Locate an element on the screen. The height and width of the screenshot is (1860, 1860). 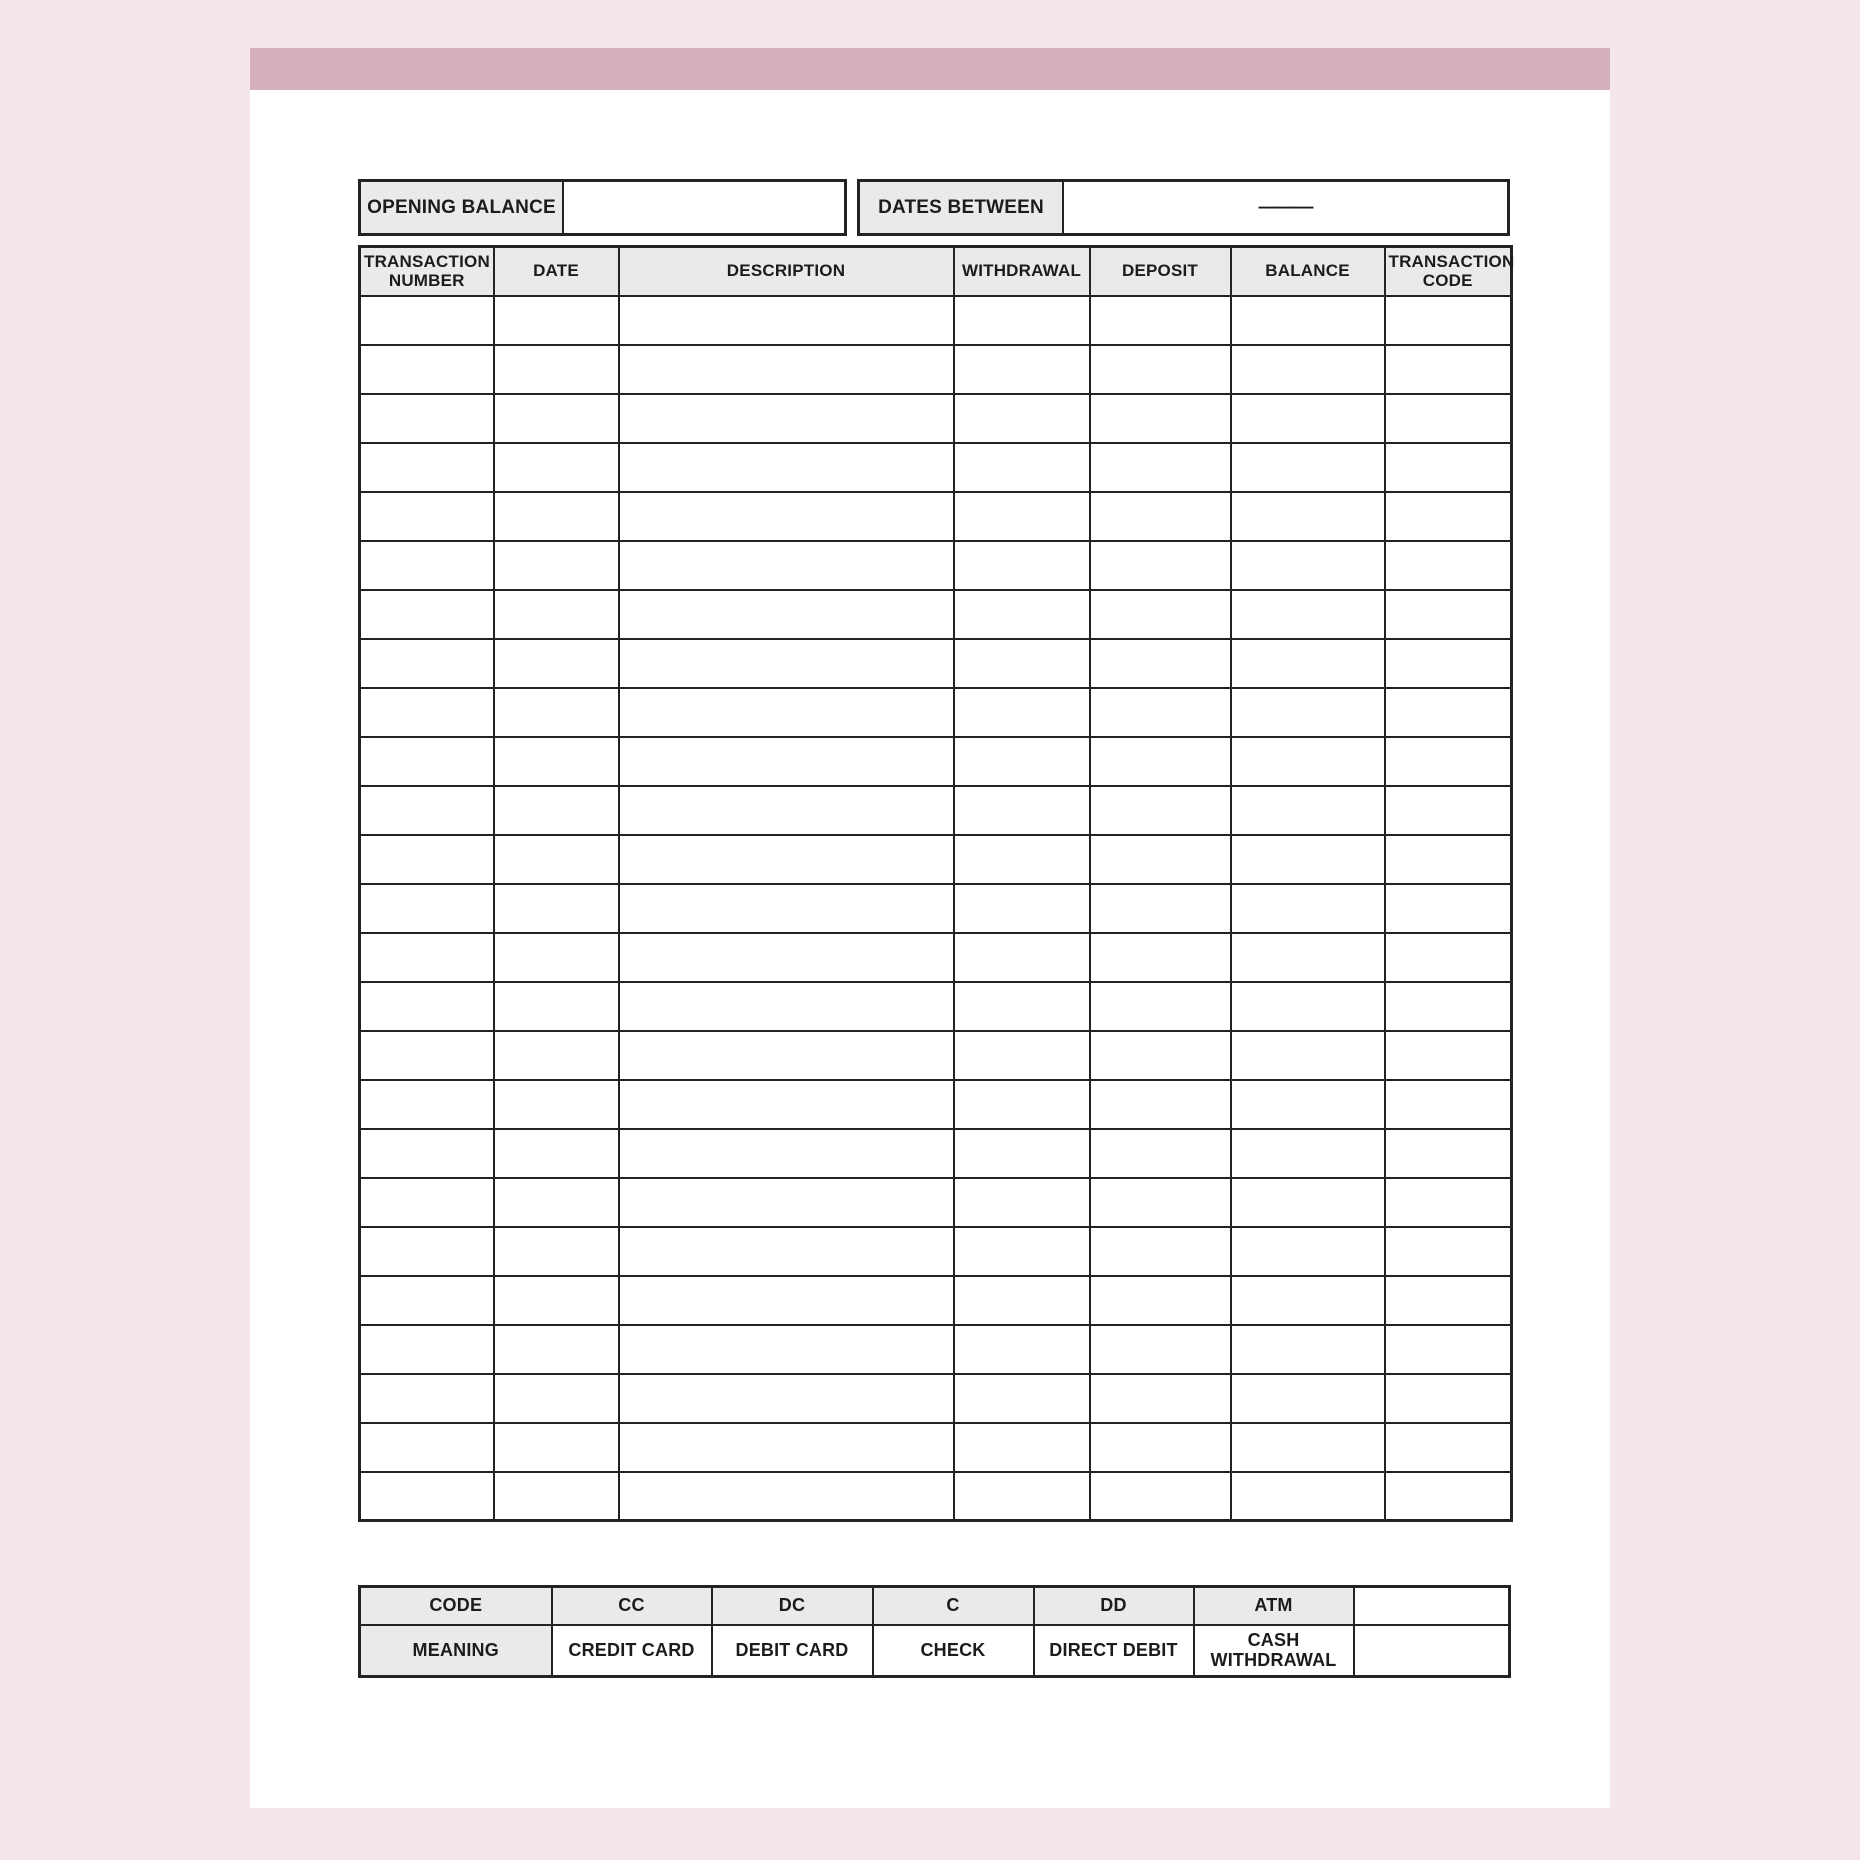
meaning-empty-cell is located at coordinates (1431, 1650).